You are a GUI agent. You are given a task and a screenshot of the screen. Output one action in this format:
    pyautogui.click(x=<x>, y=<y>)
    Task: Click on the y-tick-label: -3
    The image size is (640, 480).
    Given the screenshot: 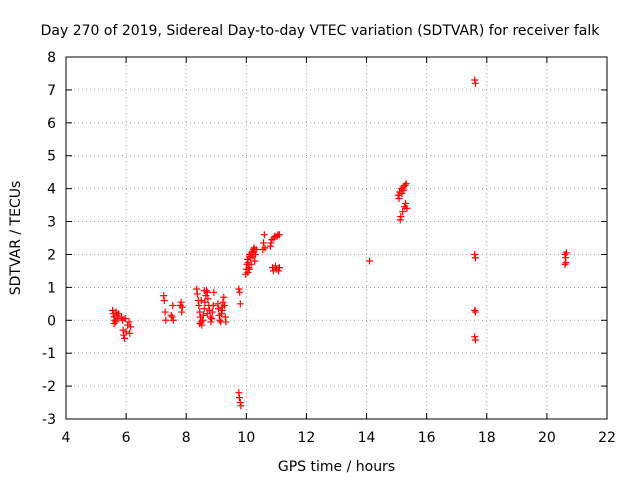 What is the action you would take?
    pyautogui.click(x=49, y=420)
    